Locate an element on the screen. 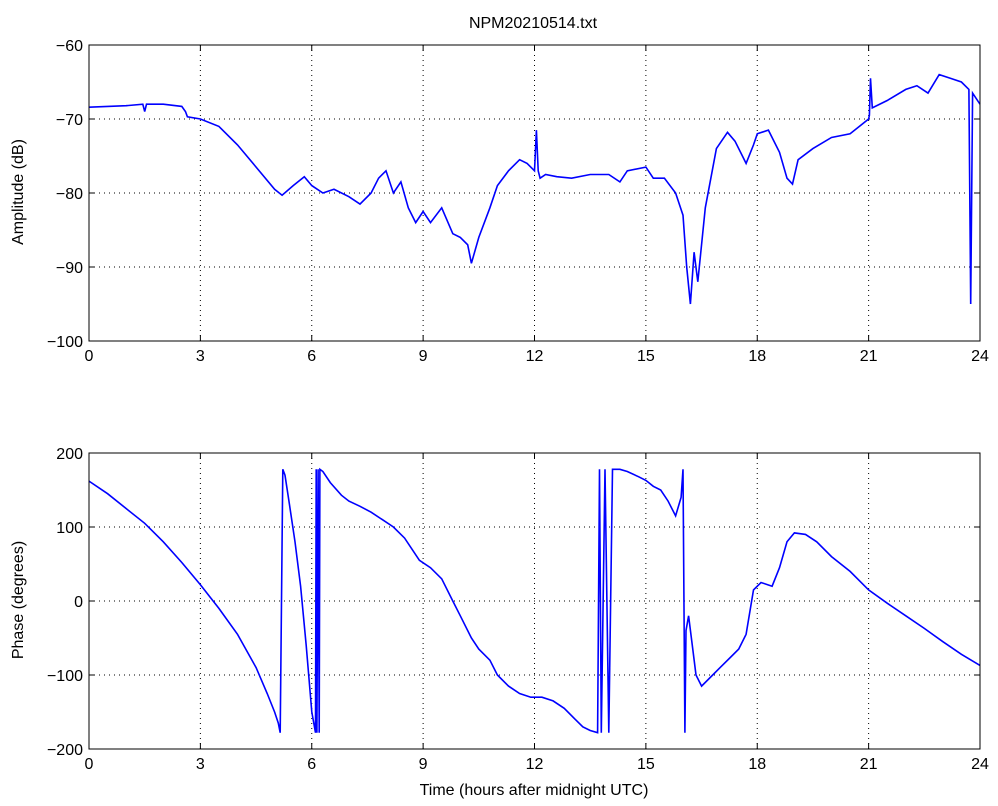 The width and height of the screenshot is (998, 806). phase-y-tick-label: 200 is located at coordinates (69, 454).